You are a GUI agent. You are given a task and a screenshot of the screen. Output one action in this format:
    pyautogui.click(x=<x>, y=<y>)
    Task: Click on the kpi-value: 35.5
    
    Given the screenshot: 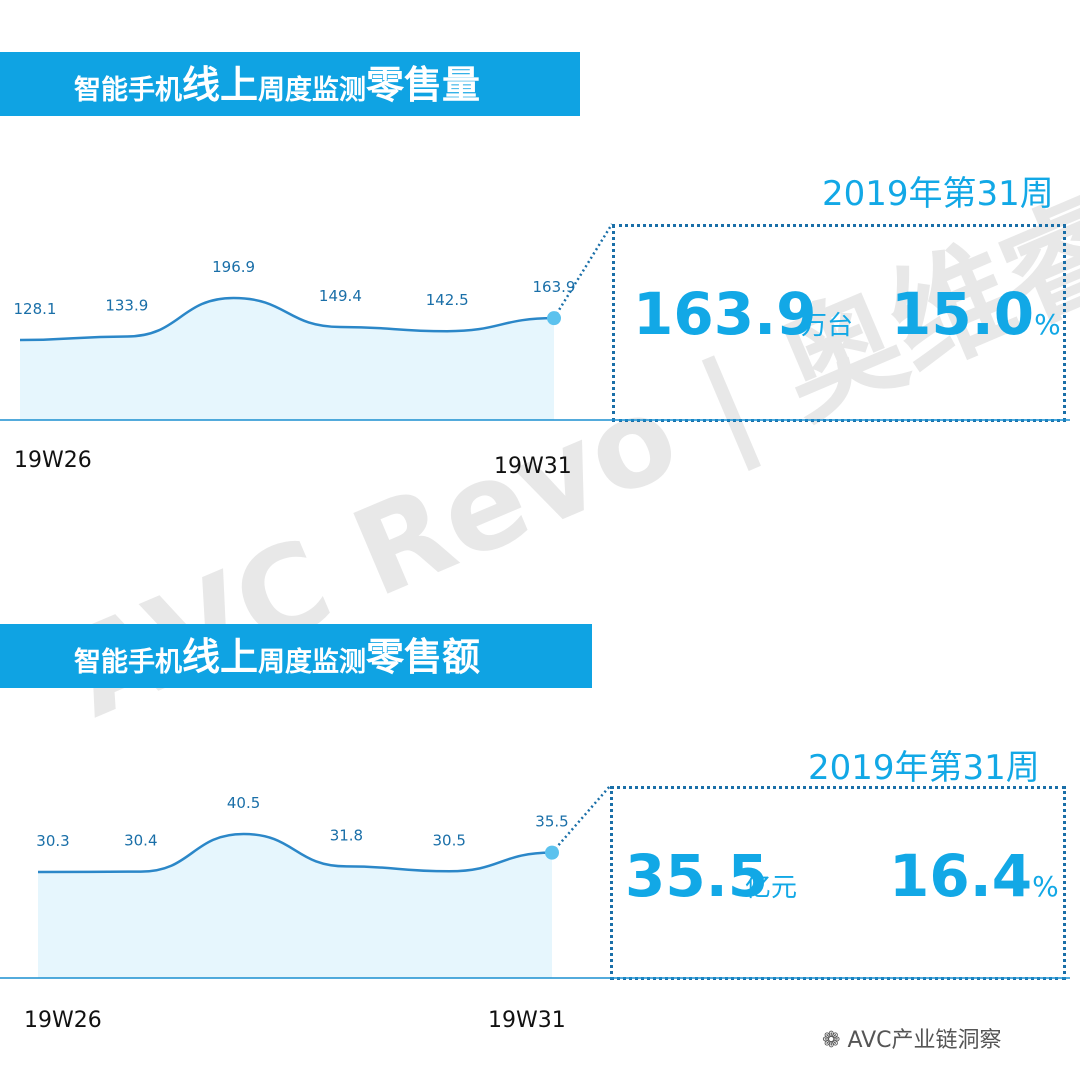 What is the action you would take?
    pyautogui.click(x=697, y=876)
    